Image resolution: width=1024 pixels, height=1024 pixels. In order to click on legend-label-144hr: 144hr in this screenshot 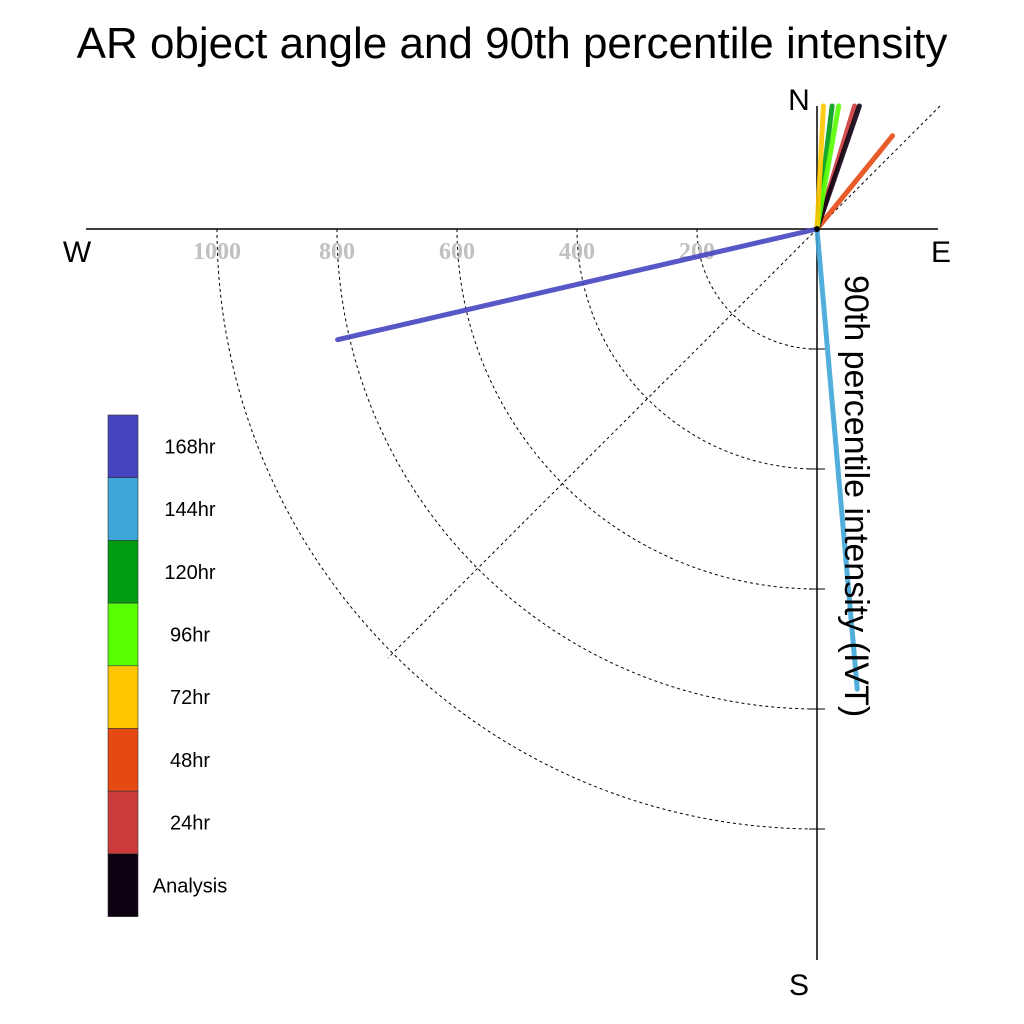, I will do `click(189, 510)`.